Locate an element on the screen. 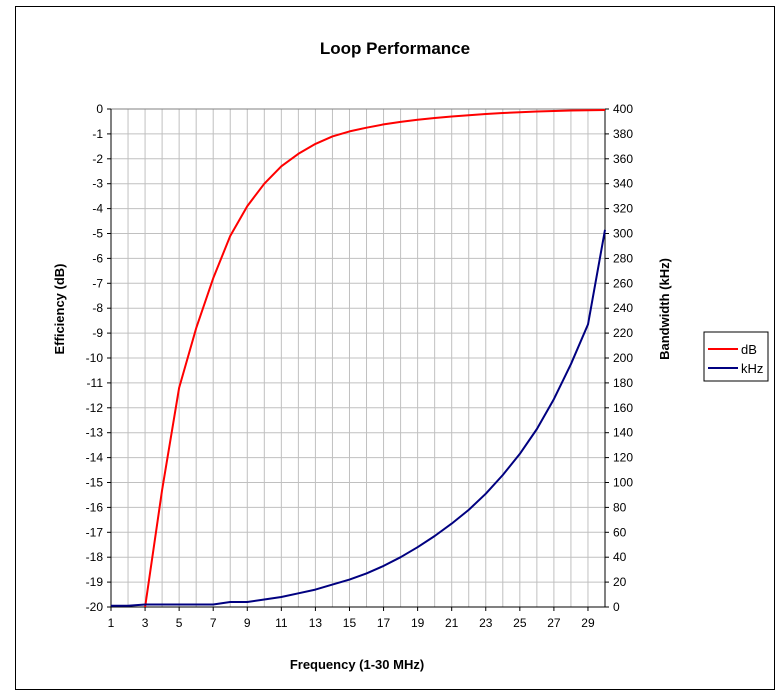 This screenshot has height=693, width=778. y-axis-right-title: Bandwidth (kHz) is located at coordinates (664, 309).